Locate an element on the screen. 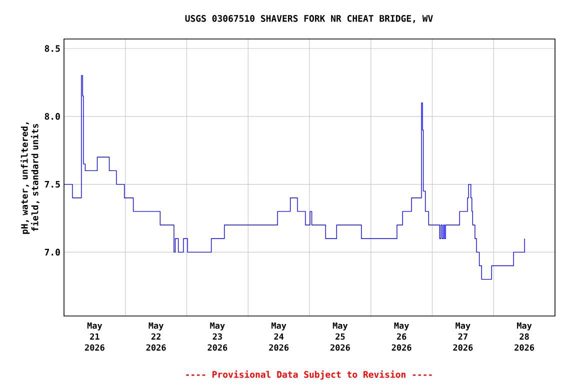 The image size is (576, 384). x-tick-label: May 26 2026 is located at coordinates (402, 336).